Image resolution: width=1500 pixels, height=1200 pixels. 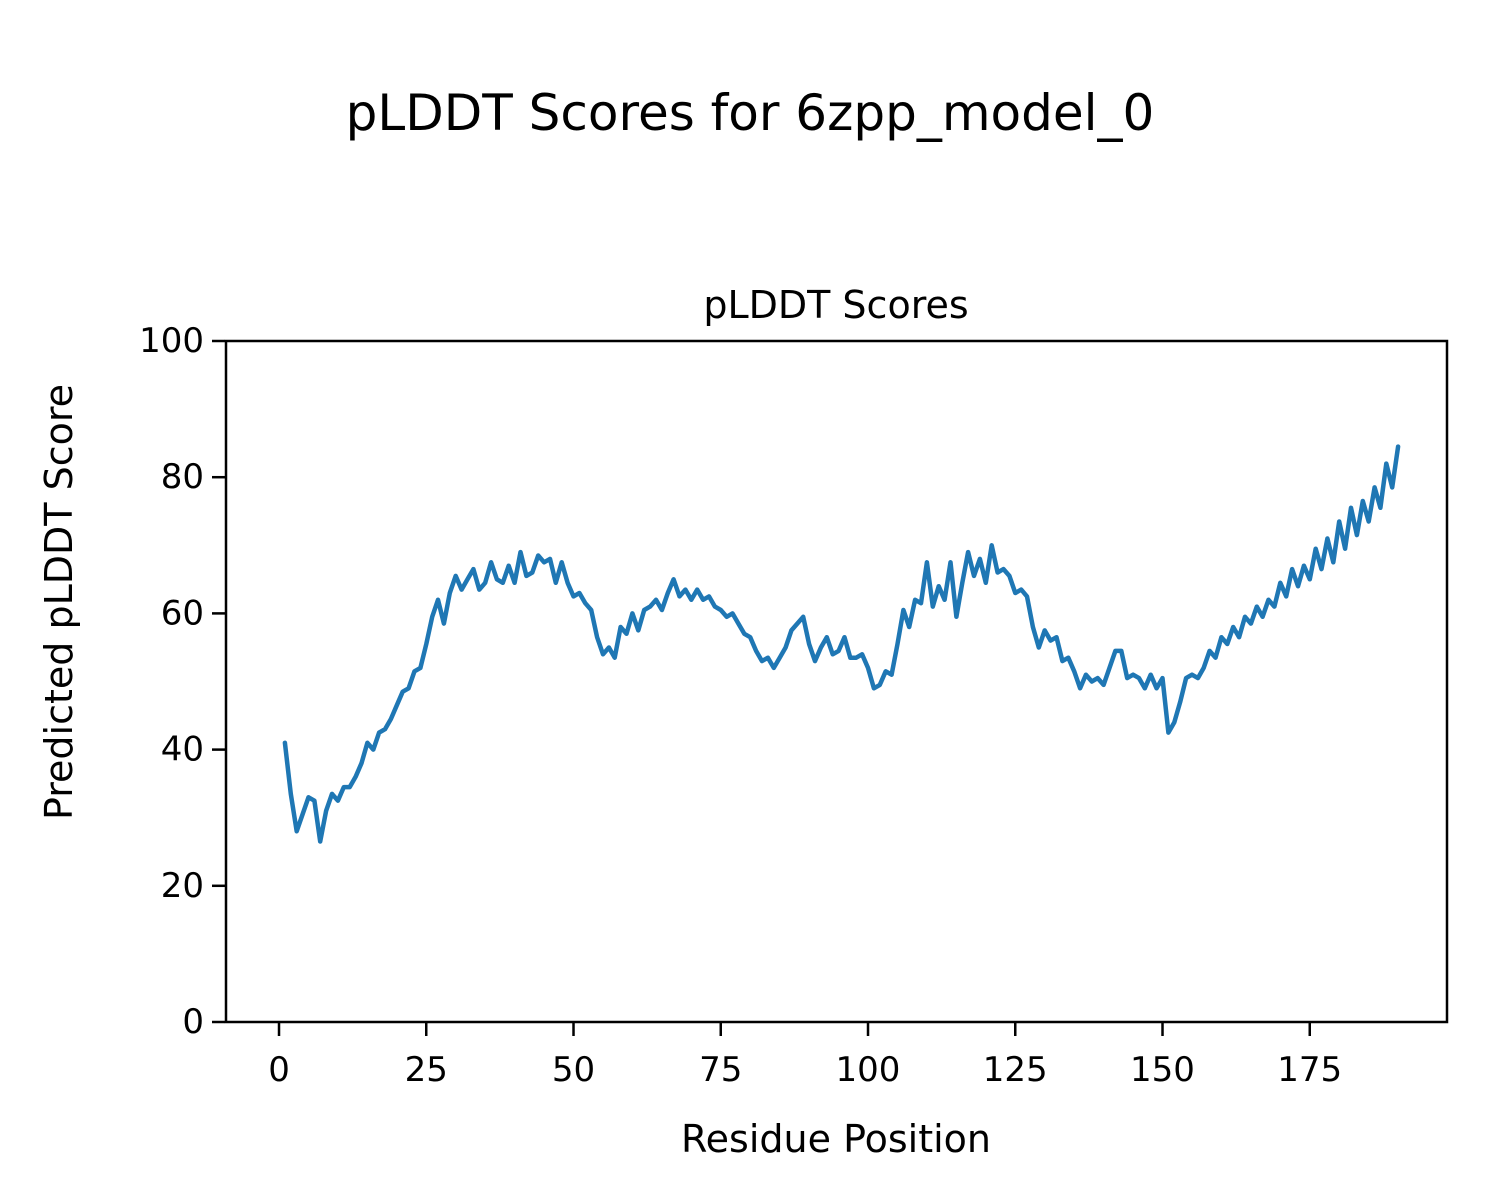 What do you see at coordinates (720, 1070) in the screenshot?
I see `x-tick-label: 75` at bounding box center [720, 1070].